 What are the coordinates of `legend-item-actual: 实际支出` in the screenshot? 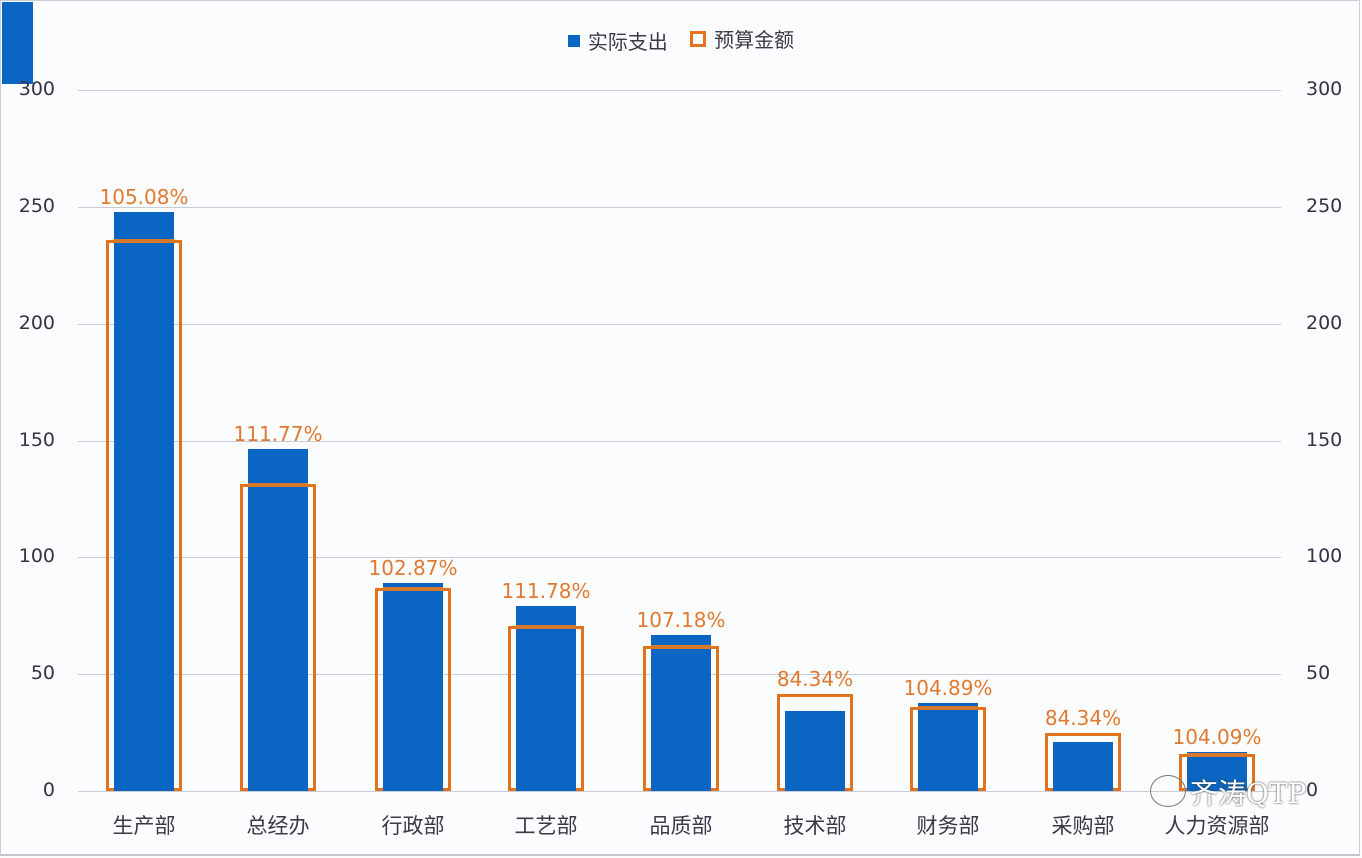 It's located at (617, 40).